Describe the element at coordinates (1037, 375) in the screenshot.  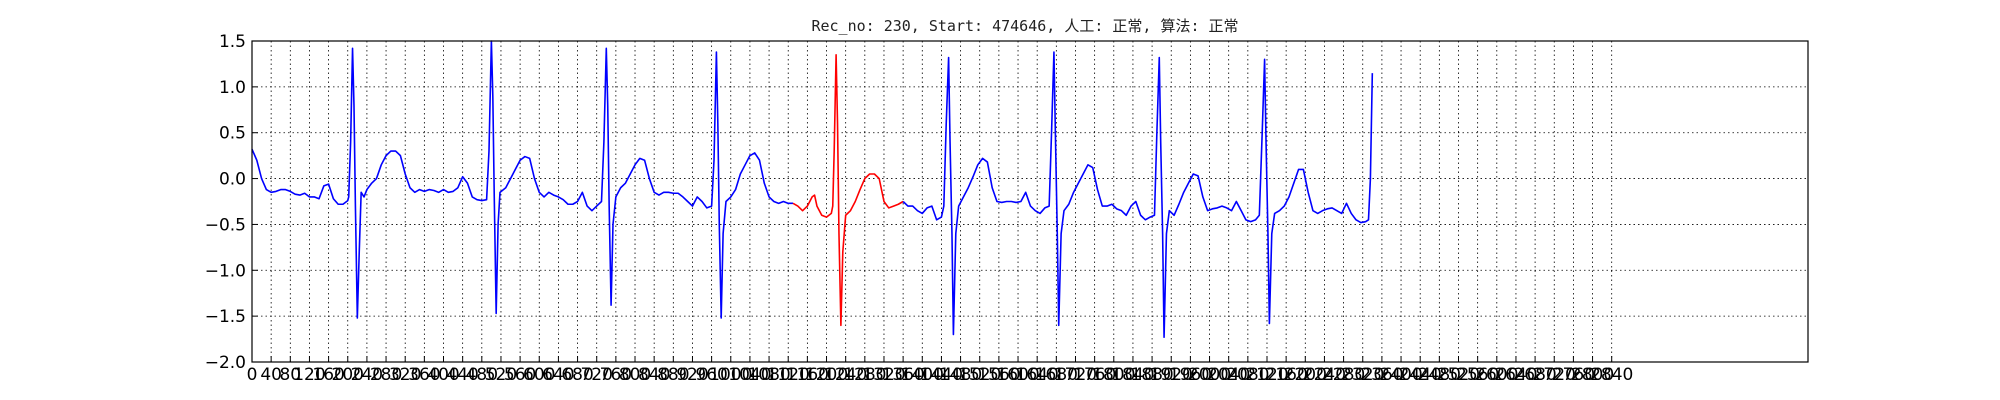
I see `x-tick-label: 1640` at that location.